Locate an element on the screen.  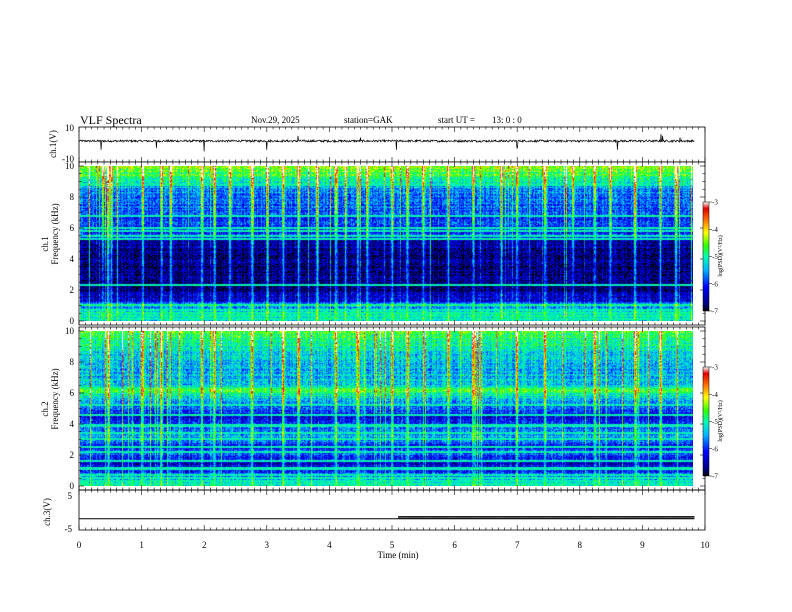
time-tick-label: 1 is located at coordinates (141, 545).